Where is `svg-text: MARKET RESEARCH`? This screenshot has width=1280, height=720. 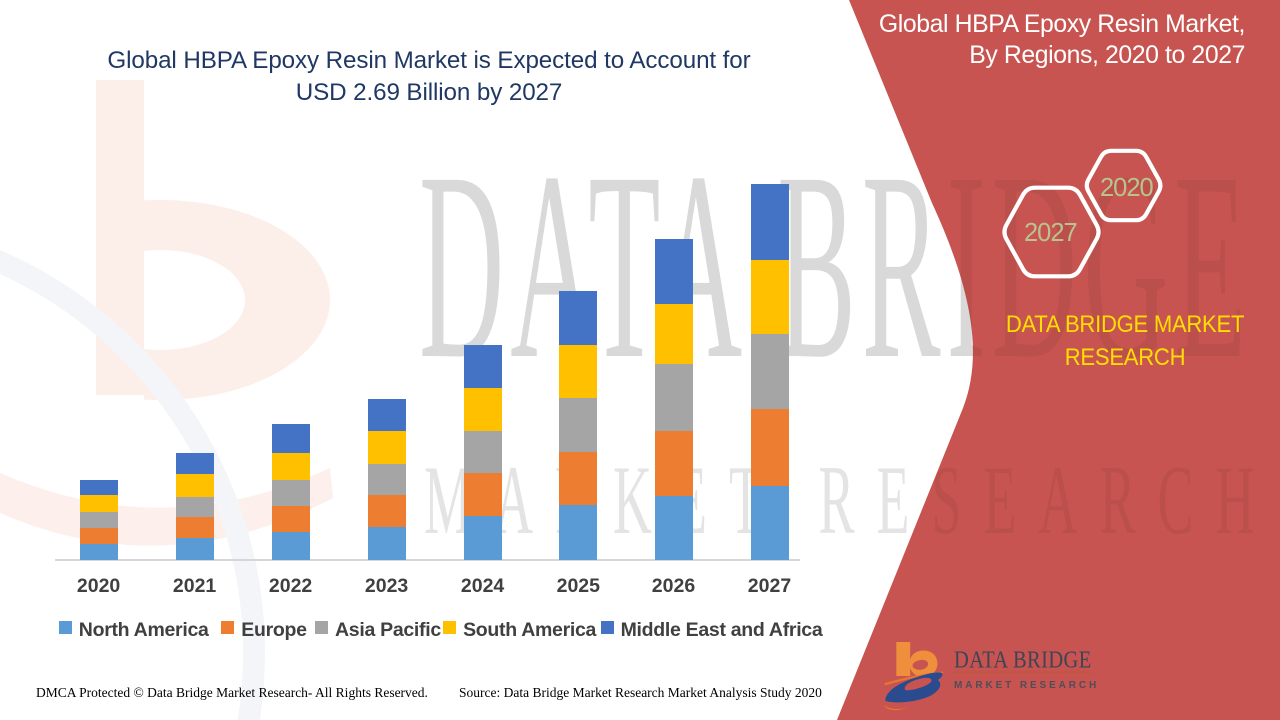 svg-text: MARKET RESEARCH is located at coordinates (1026, 685).